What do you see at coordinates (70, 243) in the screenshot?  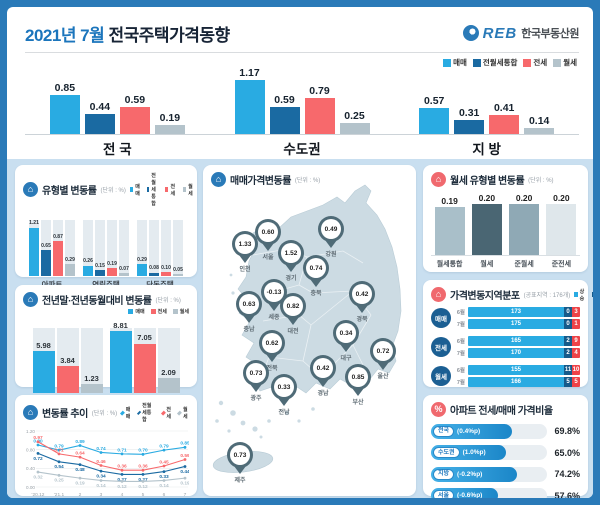 I see `bar-slot: 0.29` at bounding box center [70, 243].